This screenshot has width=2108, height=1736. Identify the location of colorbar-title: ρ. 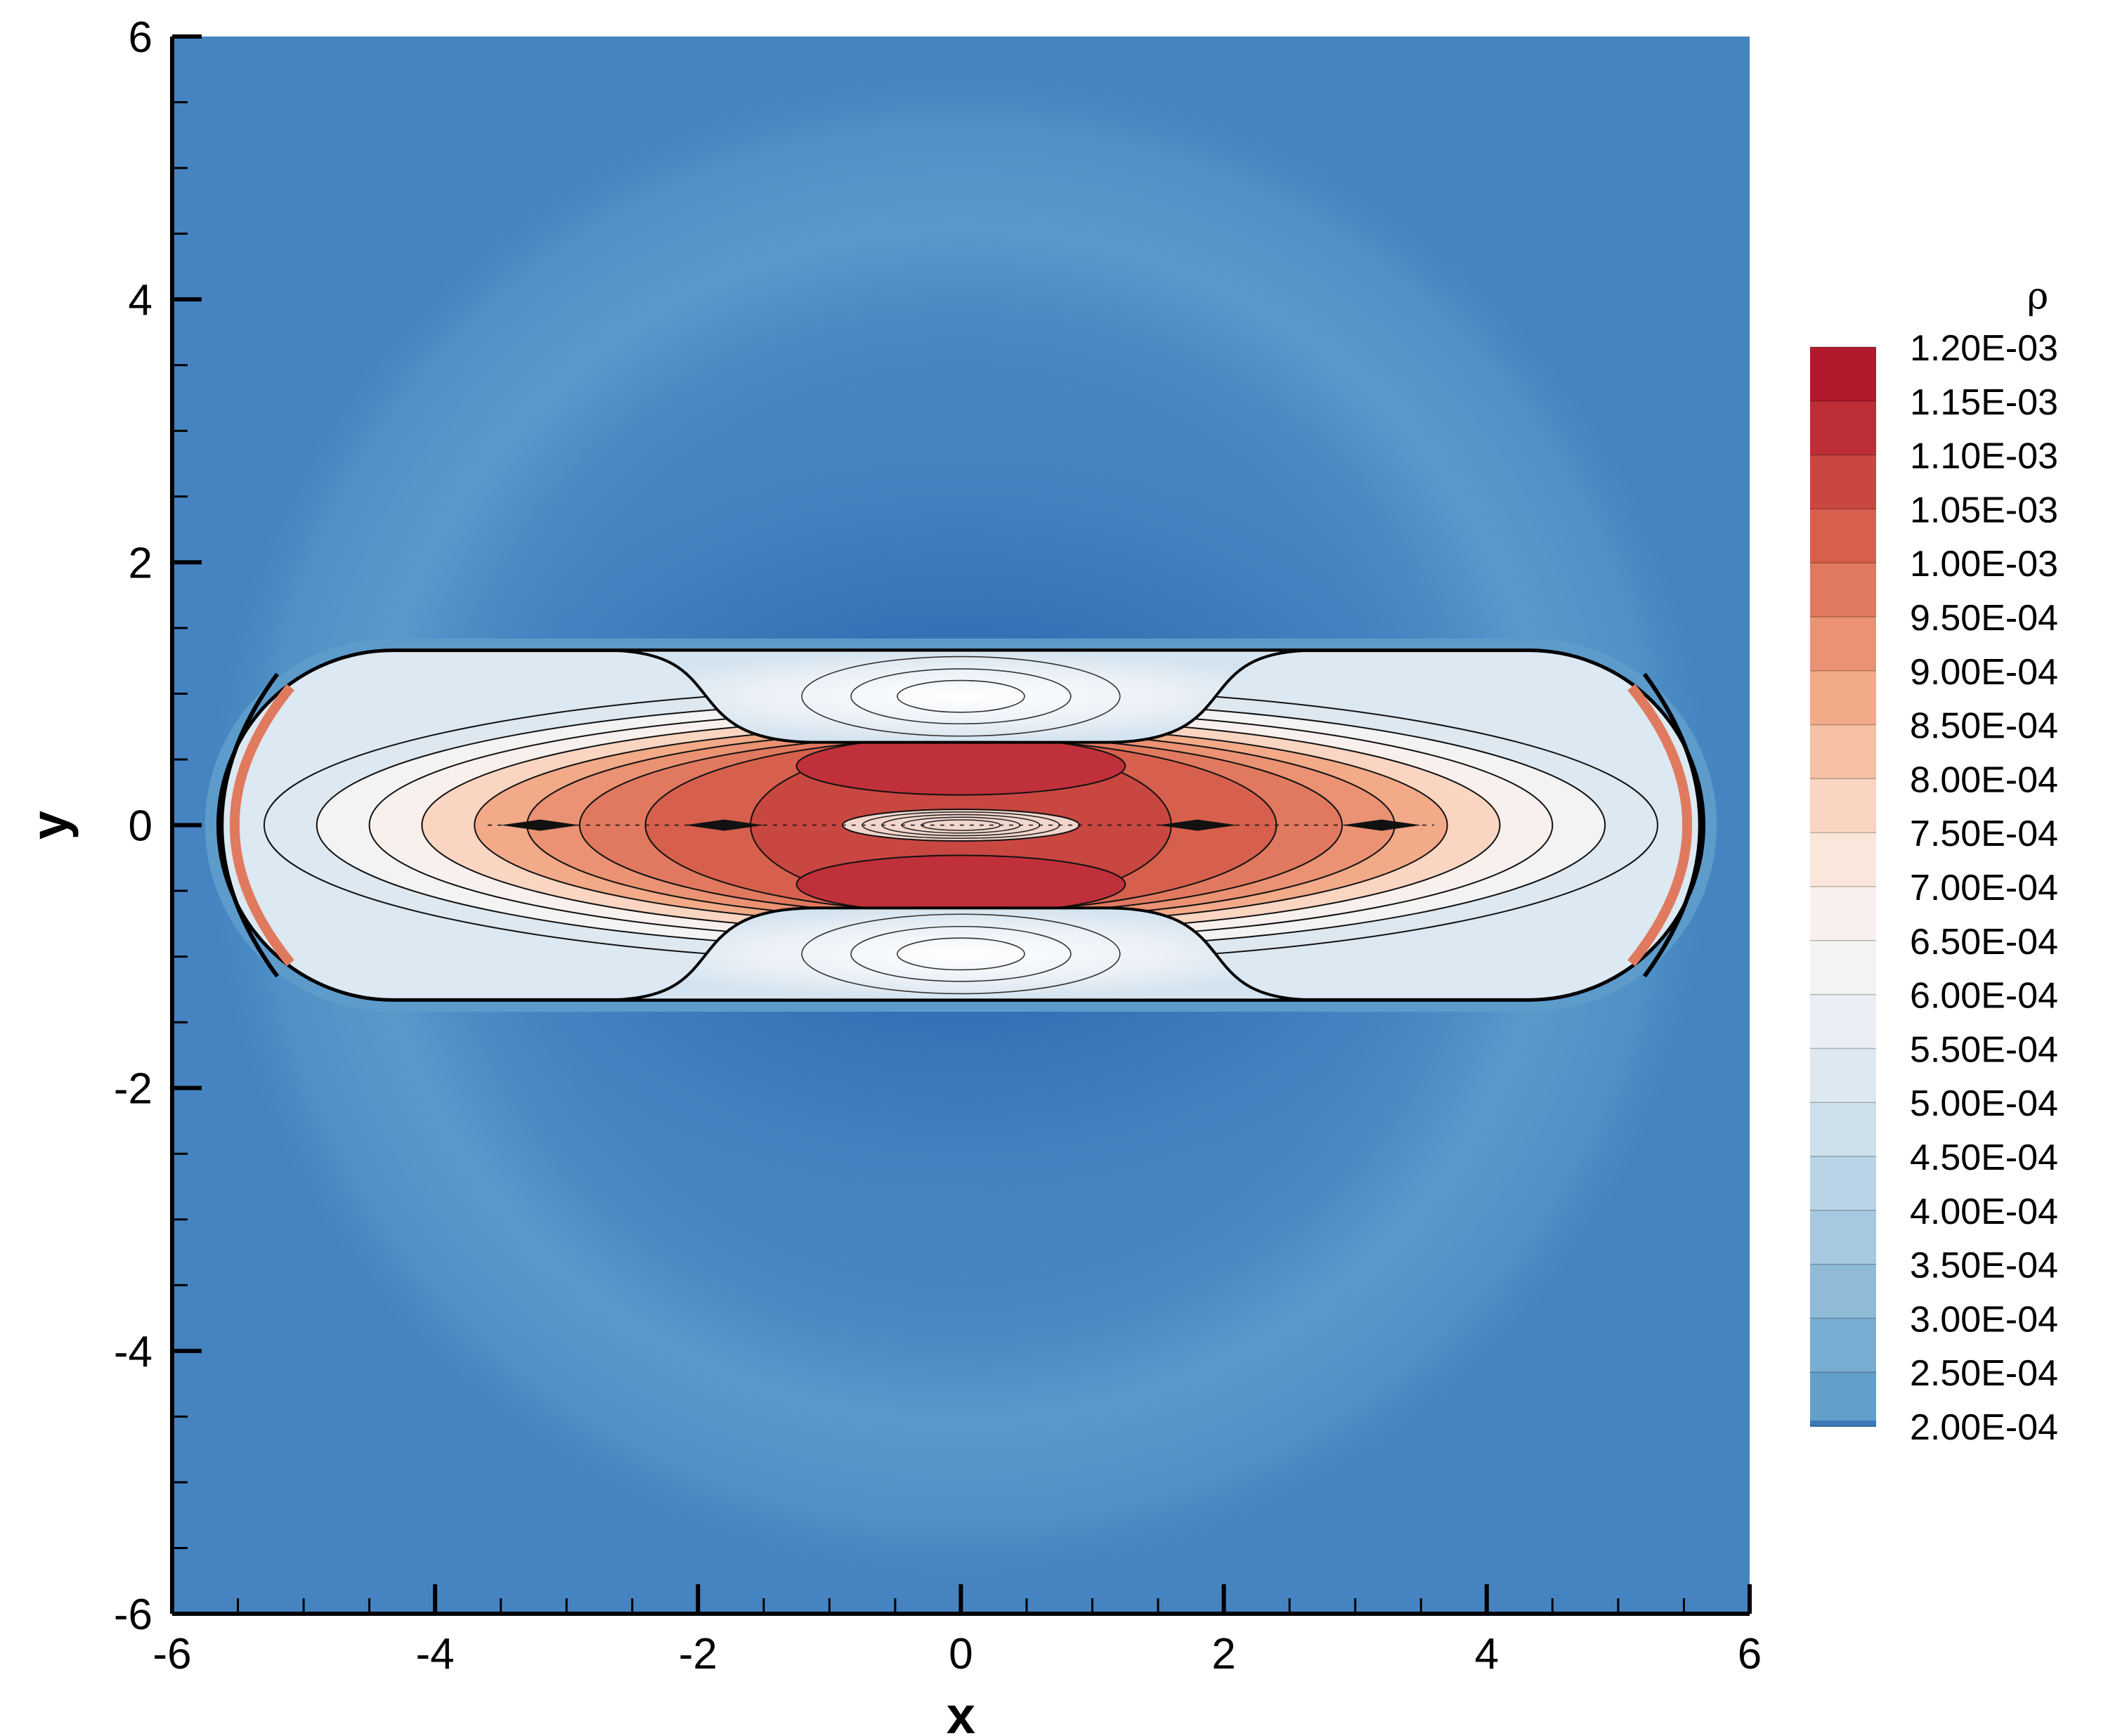
(2038, 296).